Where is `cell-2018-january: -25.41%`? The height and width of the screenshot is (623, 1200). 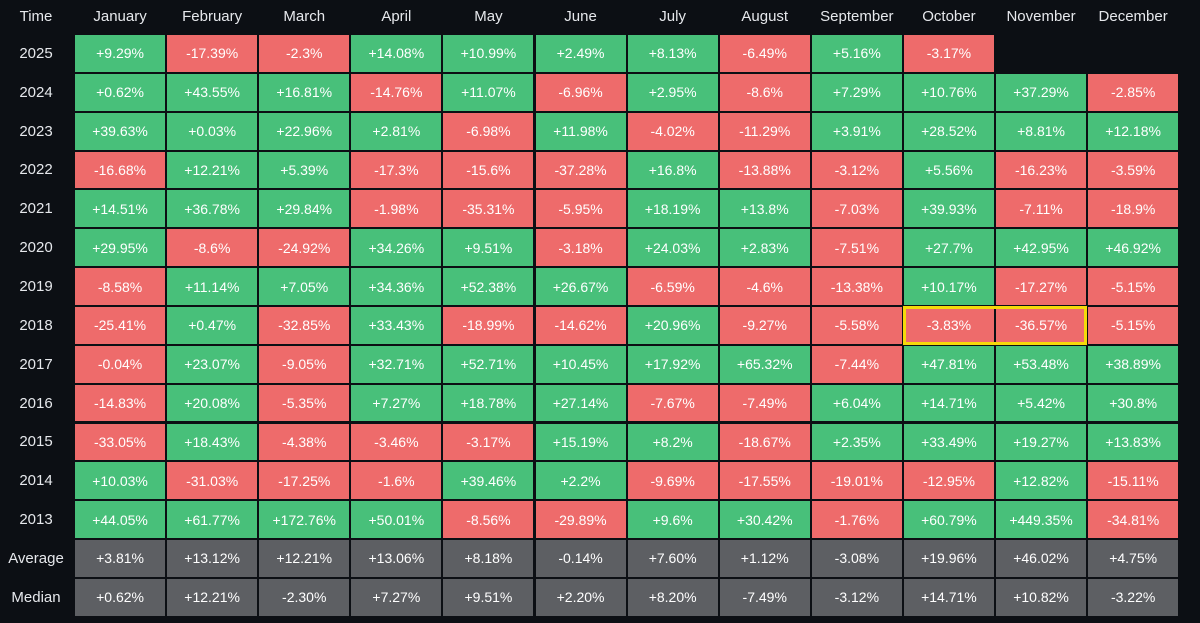 cell-2018-january: -25.41% is located at coordinates (120, 325).